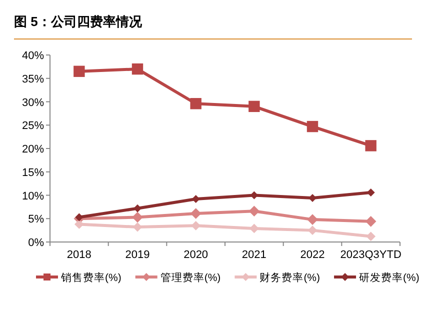  I want to click on y-tick-label: 25%, so click(33, 126).